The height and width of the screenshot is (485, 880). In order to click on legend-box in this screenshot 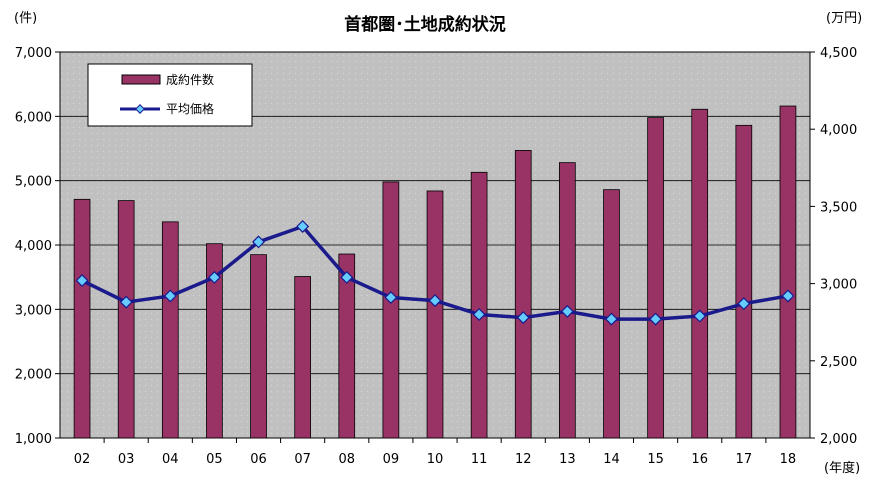, I will do `click(170, 95)`.